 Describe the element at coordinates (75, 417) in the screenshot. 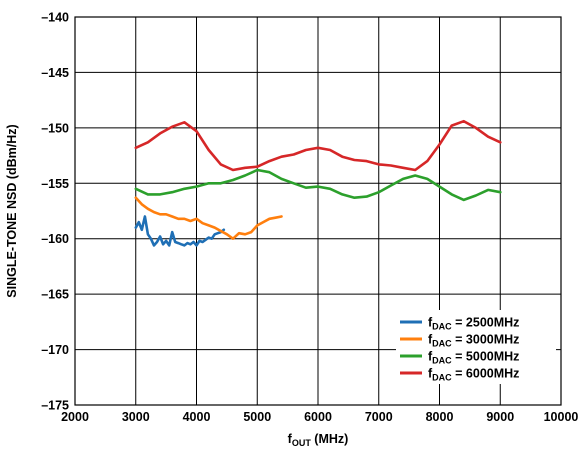

I see `x-tick-label: 2000` at that location.